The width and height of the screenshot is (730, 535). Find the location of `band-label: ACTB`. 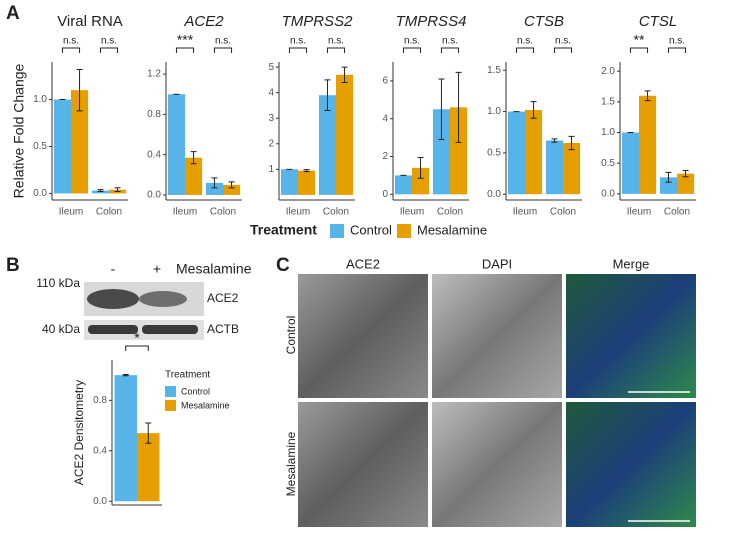

band-label: ACTB is located at coordinates (223, 329).